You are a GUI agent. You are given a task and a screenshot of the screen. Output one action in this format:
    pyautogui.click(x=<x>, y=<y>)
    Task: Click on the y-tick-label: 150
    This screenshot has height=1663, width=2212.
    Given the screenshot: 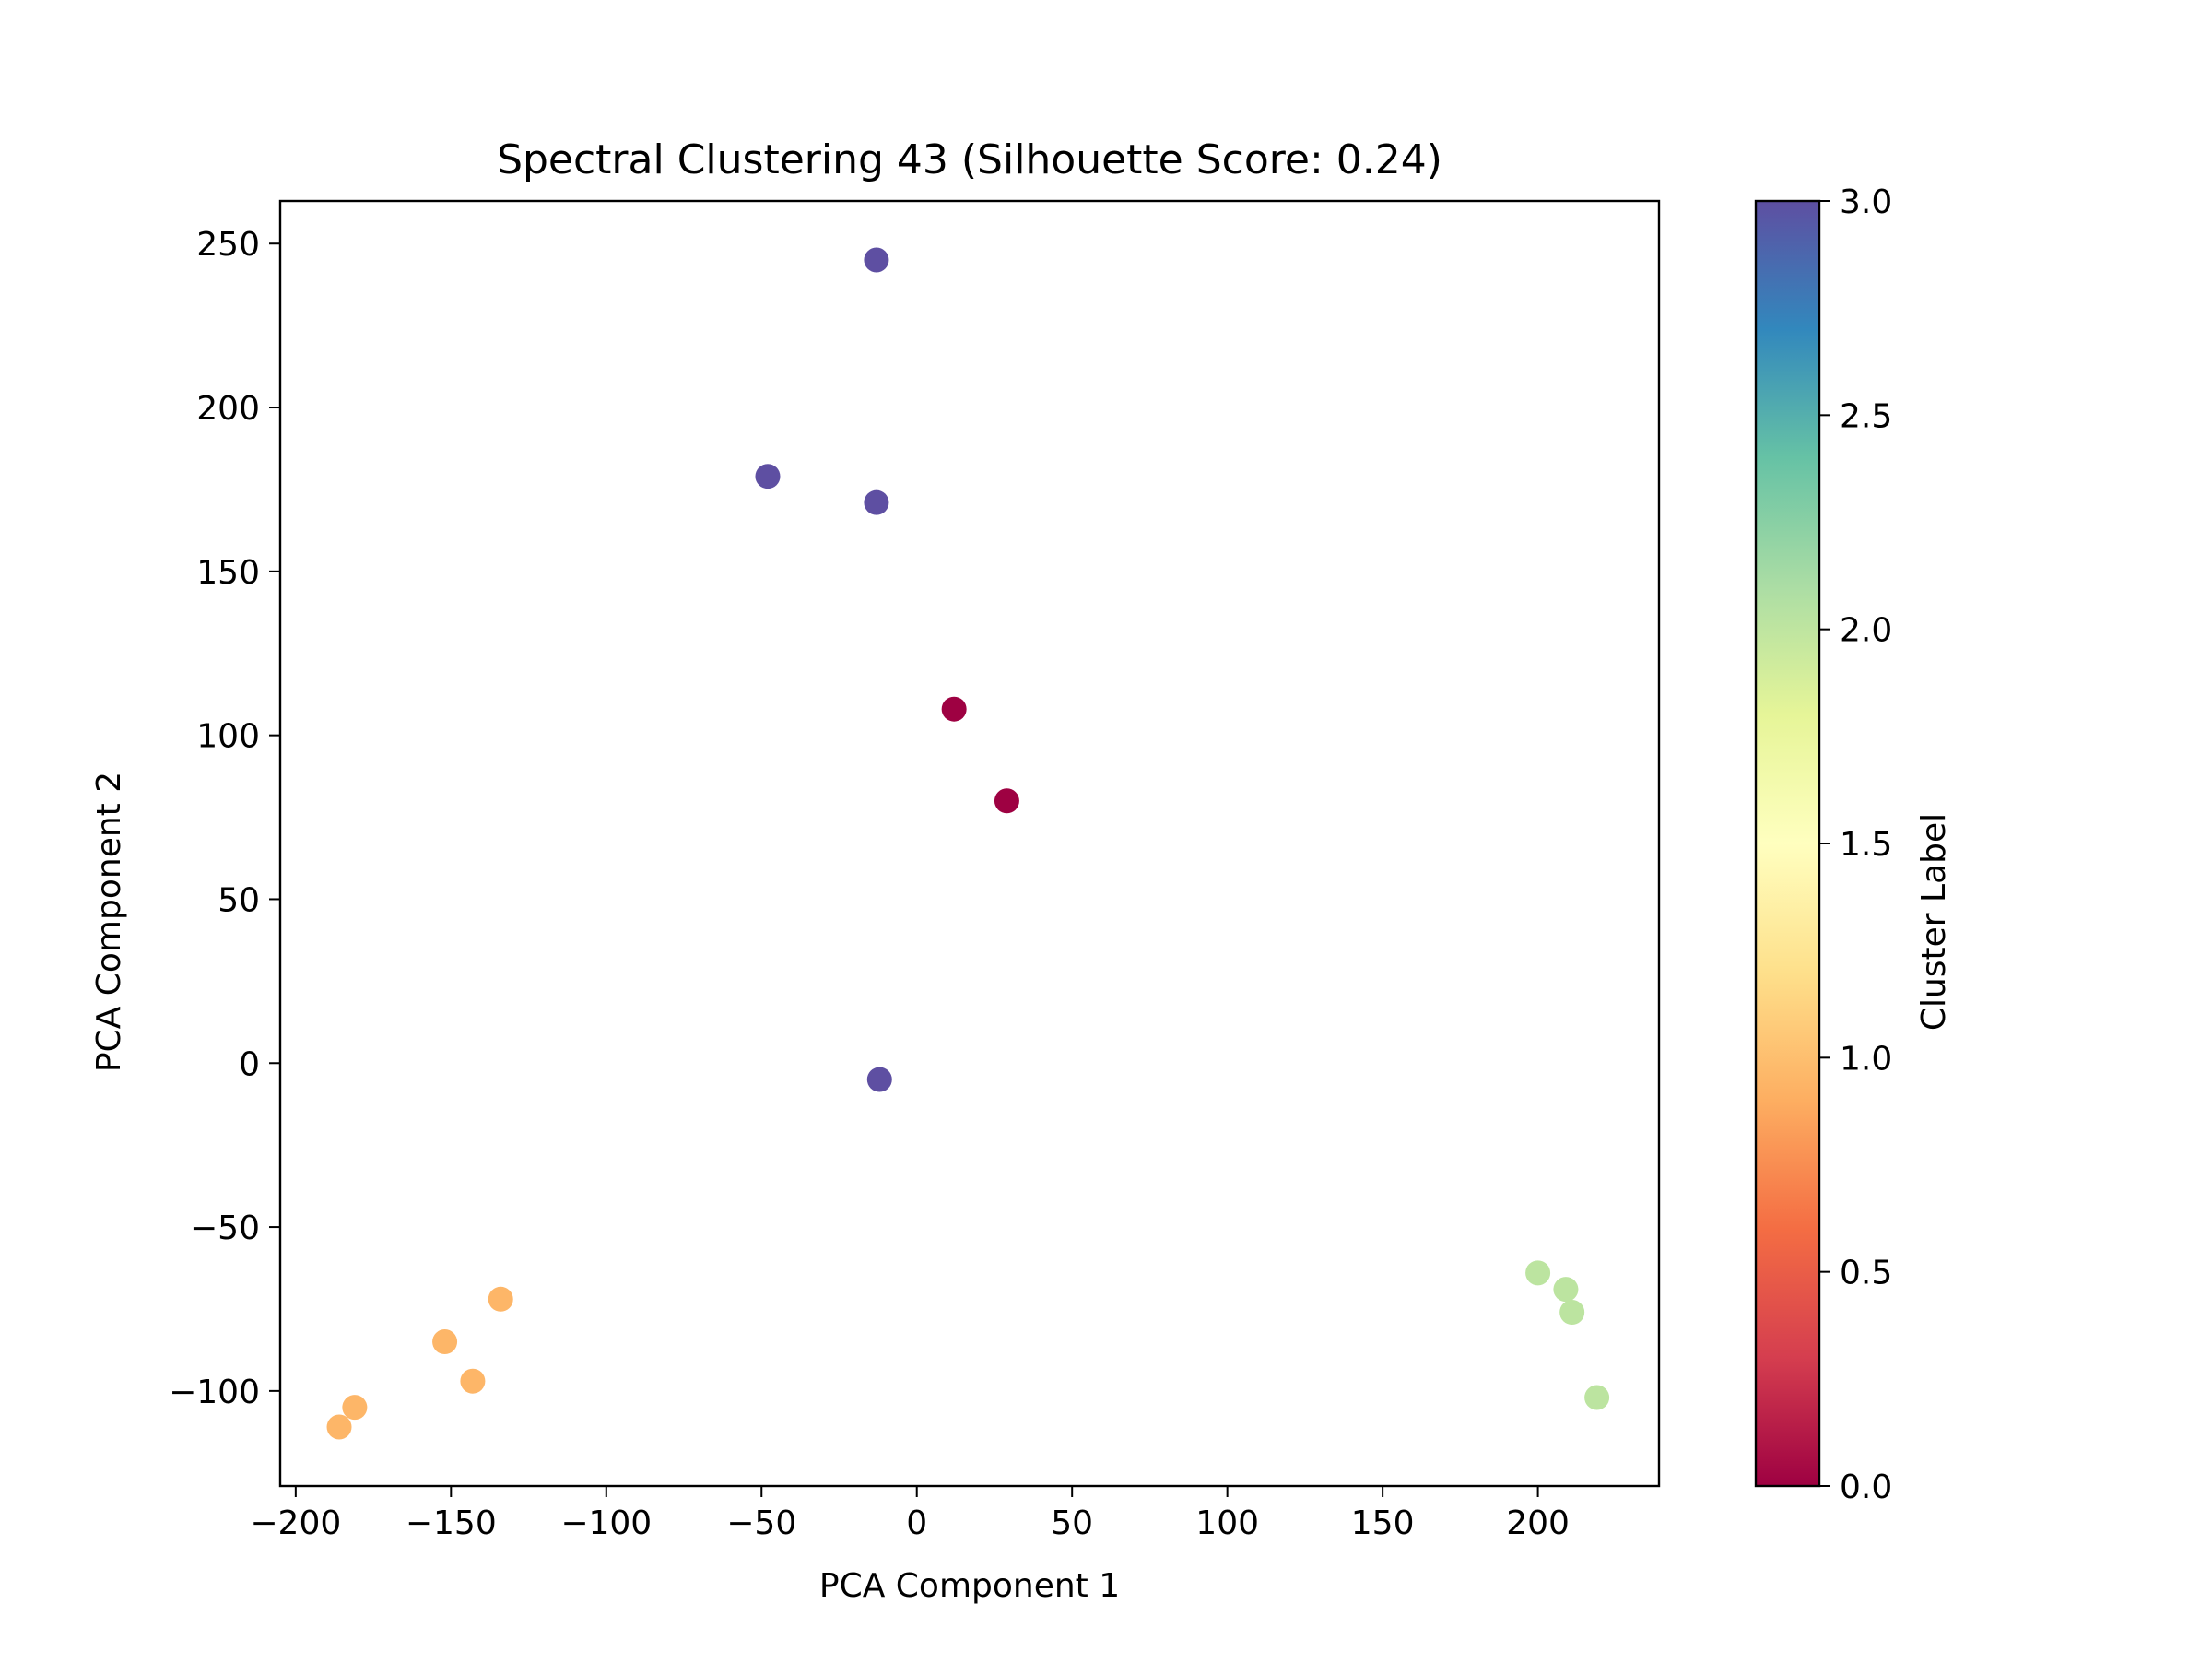 What is the action you would take?
    pyautogui.click(x=228, y=573)
    